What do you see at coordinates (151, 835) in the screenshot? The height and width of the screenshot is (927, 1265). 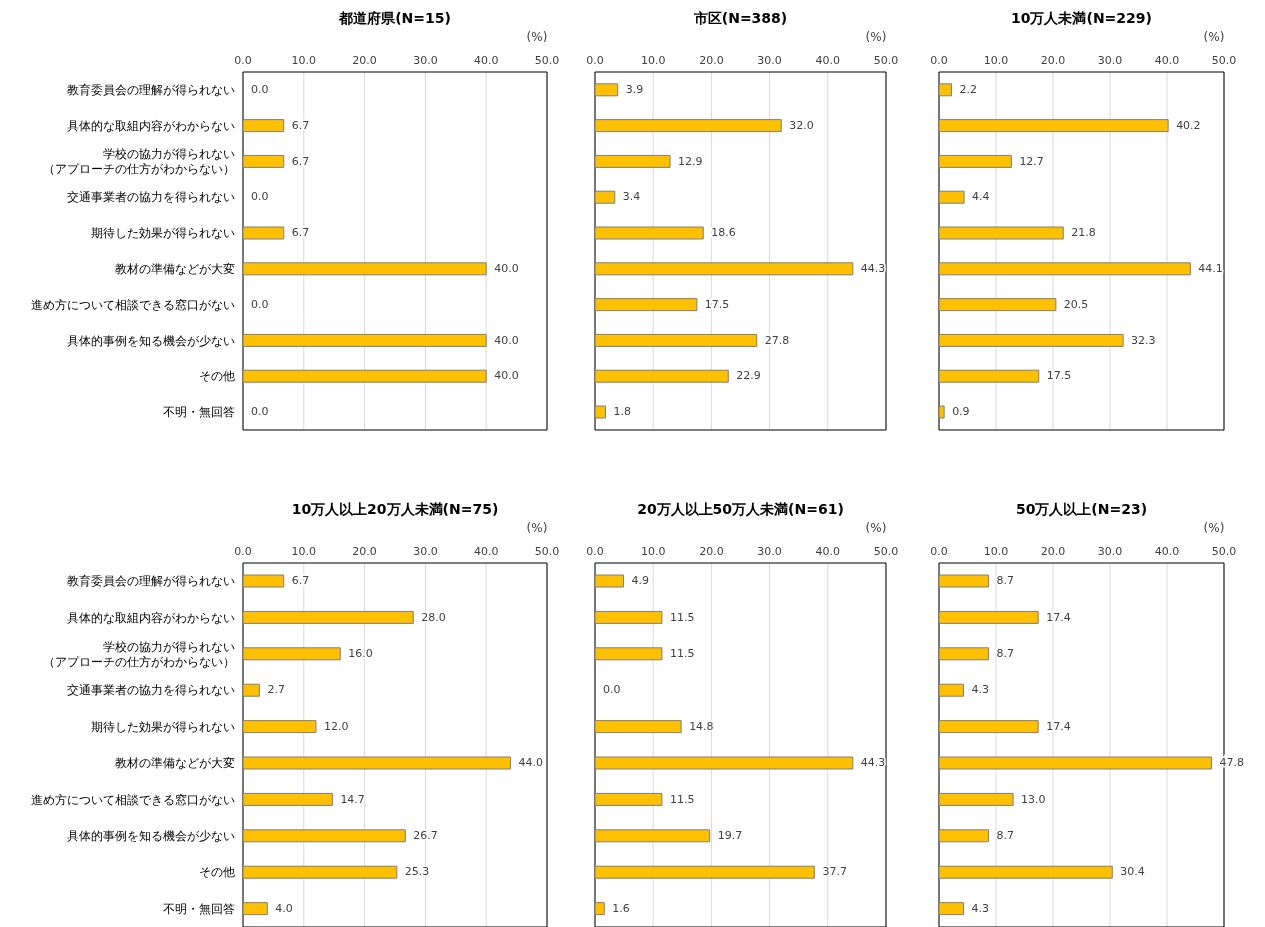 I see `y-tick-label: 具体的事例を知る機会が少ない` at bounding box center [151, 835].